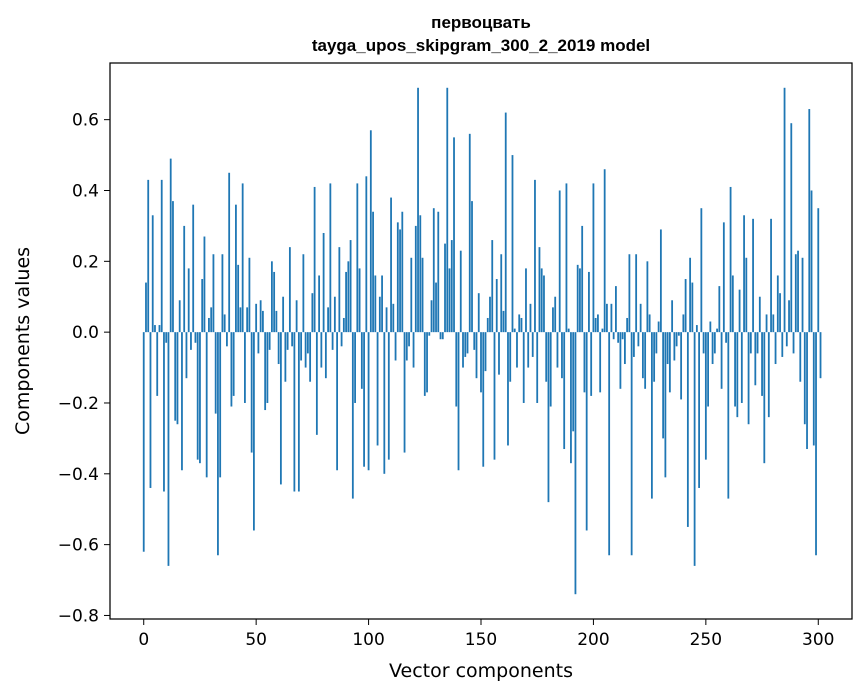  I want to click on y-axis-label: Components values, so click(23, 341).